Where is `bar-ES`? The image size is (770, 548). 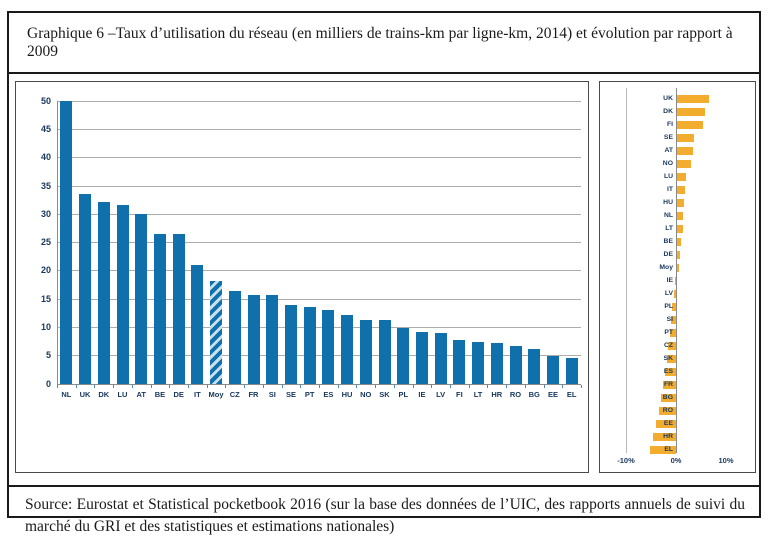 bar-ES is located at coordinates (328, 346).